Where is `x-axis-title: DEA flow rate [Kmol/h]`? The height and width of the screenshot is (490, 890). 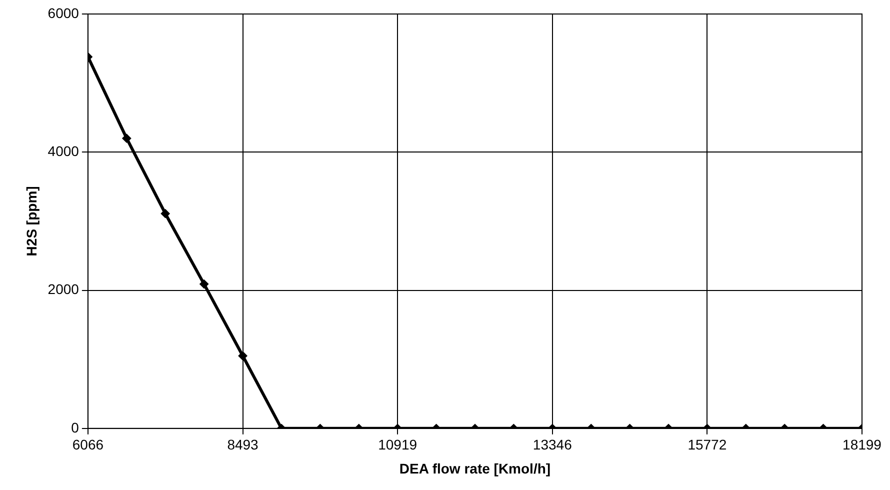 x-axis-title: DEA flow rate [Kmol/h] is located at coordinates (475, 468).